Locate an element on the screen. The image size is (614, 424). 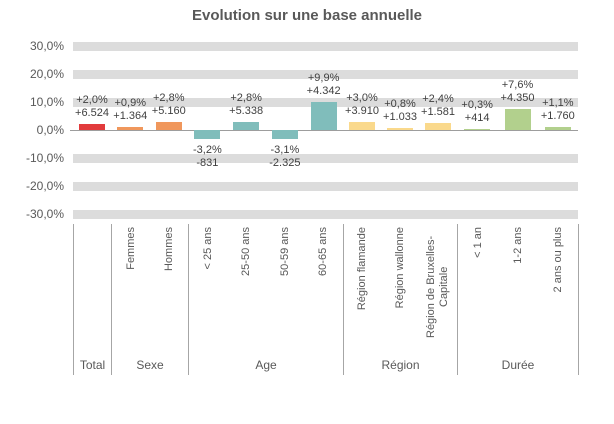
axis-group: < 1 an 1-2 ans 2 ans ou plus Durée is located at coordinates (517, 299).